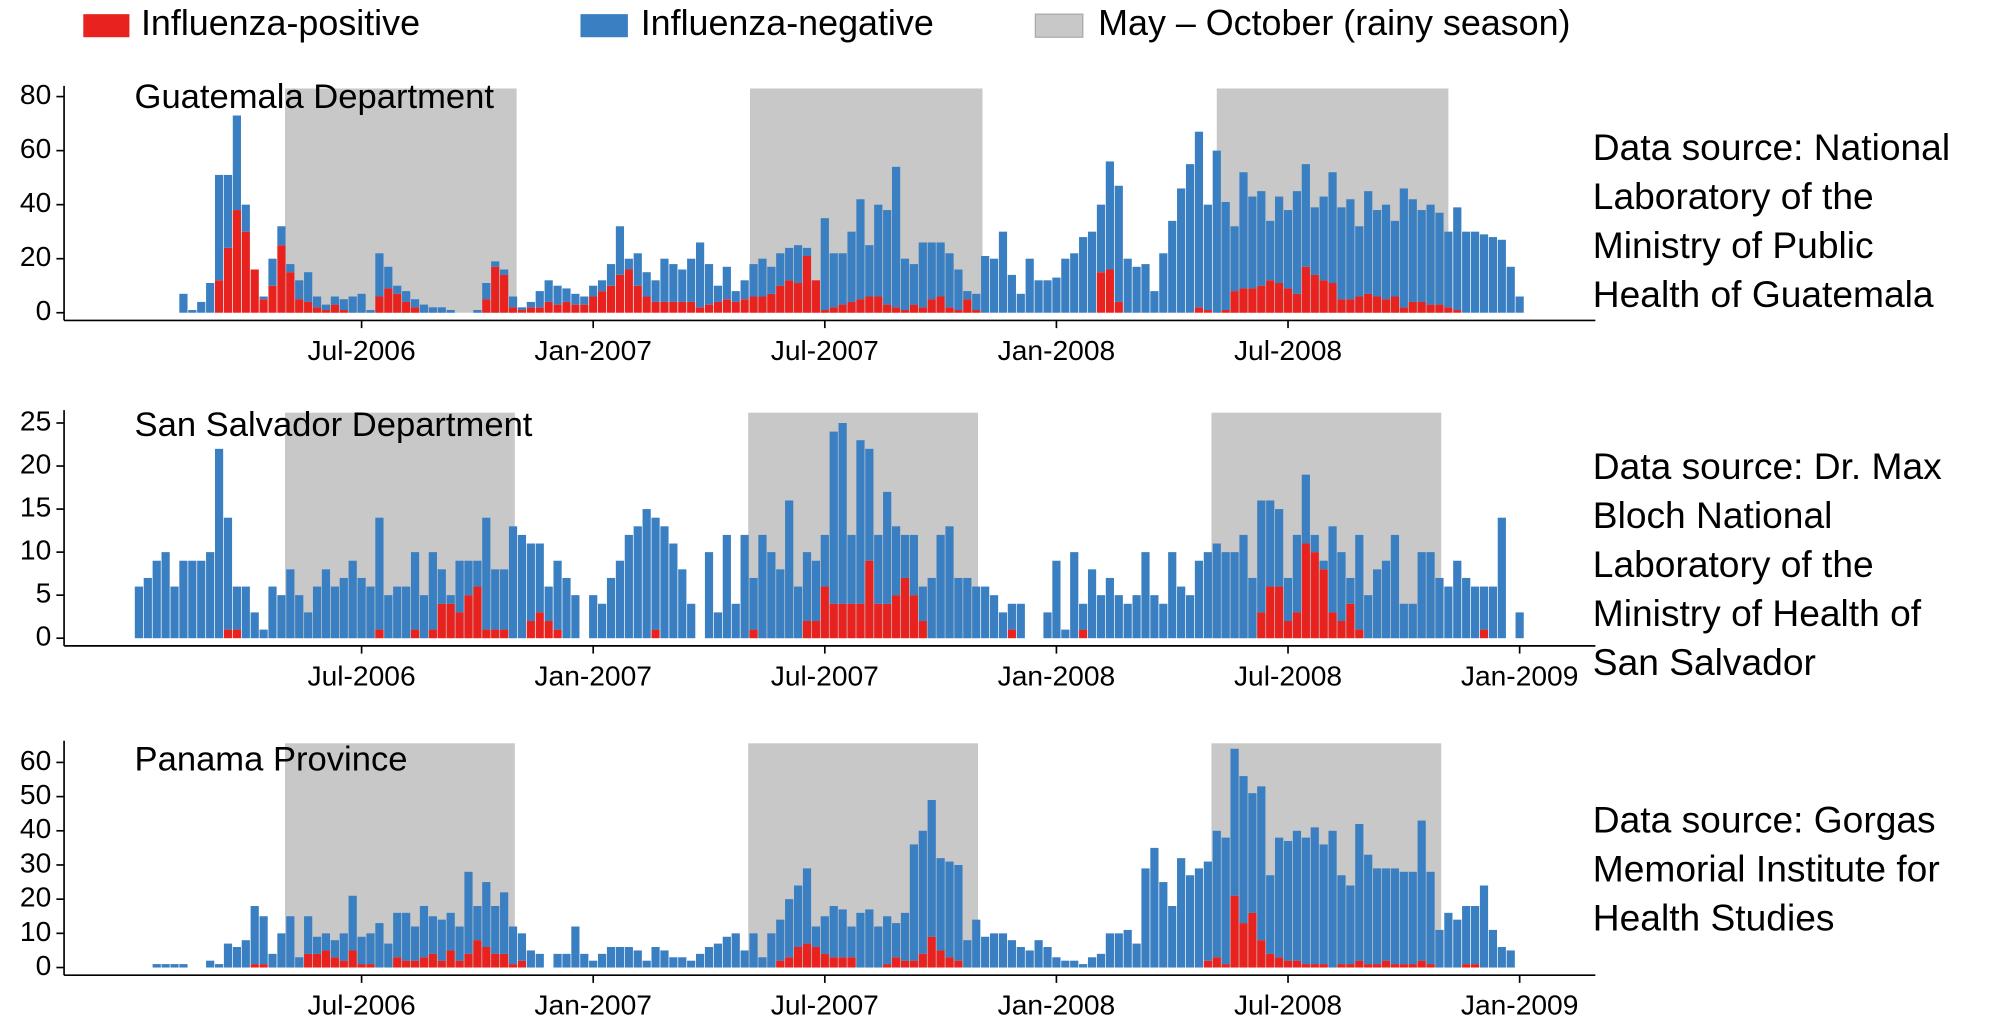  What do you see at coordinates (35, 862) in the screenshot?
I see `y-tick-label: 30` at bounding box center [35, 862].